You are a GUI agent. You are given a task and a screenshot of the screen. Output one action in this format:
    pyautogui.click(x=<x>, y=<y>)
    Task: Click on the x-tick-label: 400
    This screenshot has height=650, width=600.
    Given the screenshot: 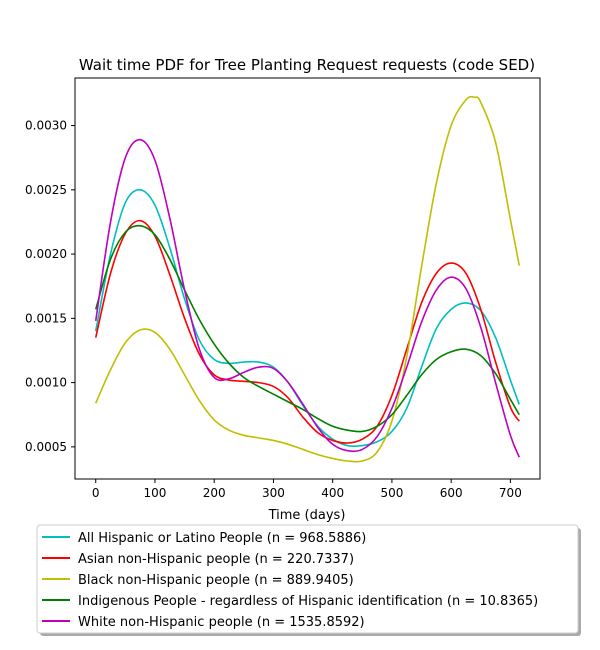 What is the action you would take?
    pyautogui.click(x=332, y=493)
    